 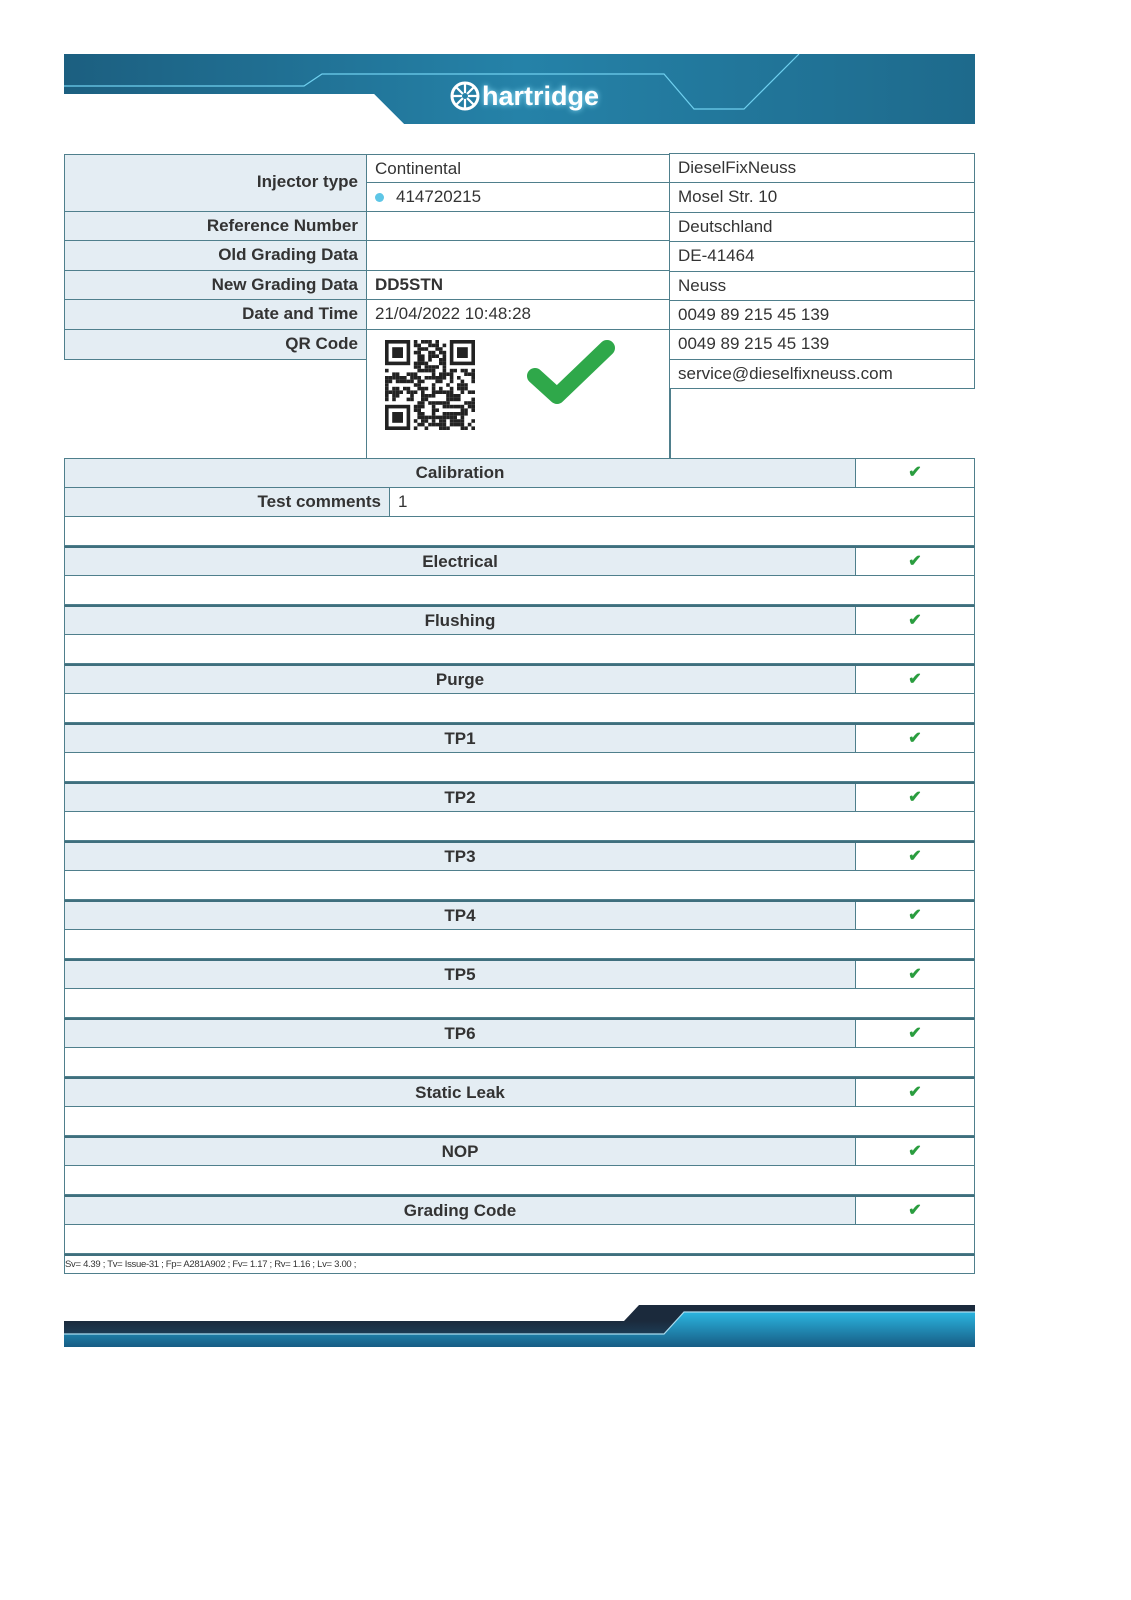 I want to click on section-header-row: Flushing ✔, so click(x=519, y=620).